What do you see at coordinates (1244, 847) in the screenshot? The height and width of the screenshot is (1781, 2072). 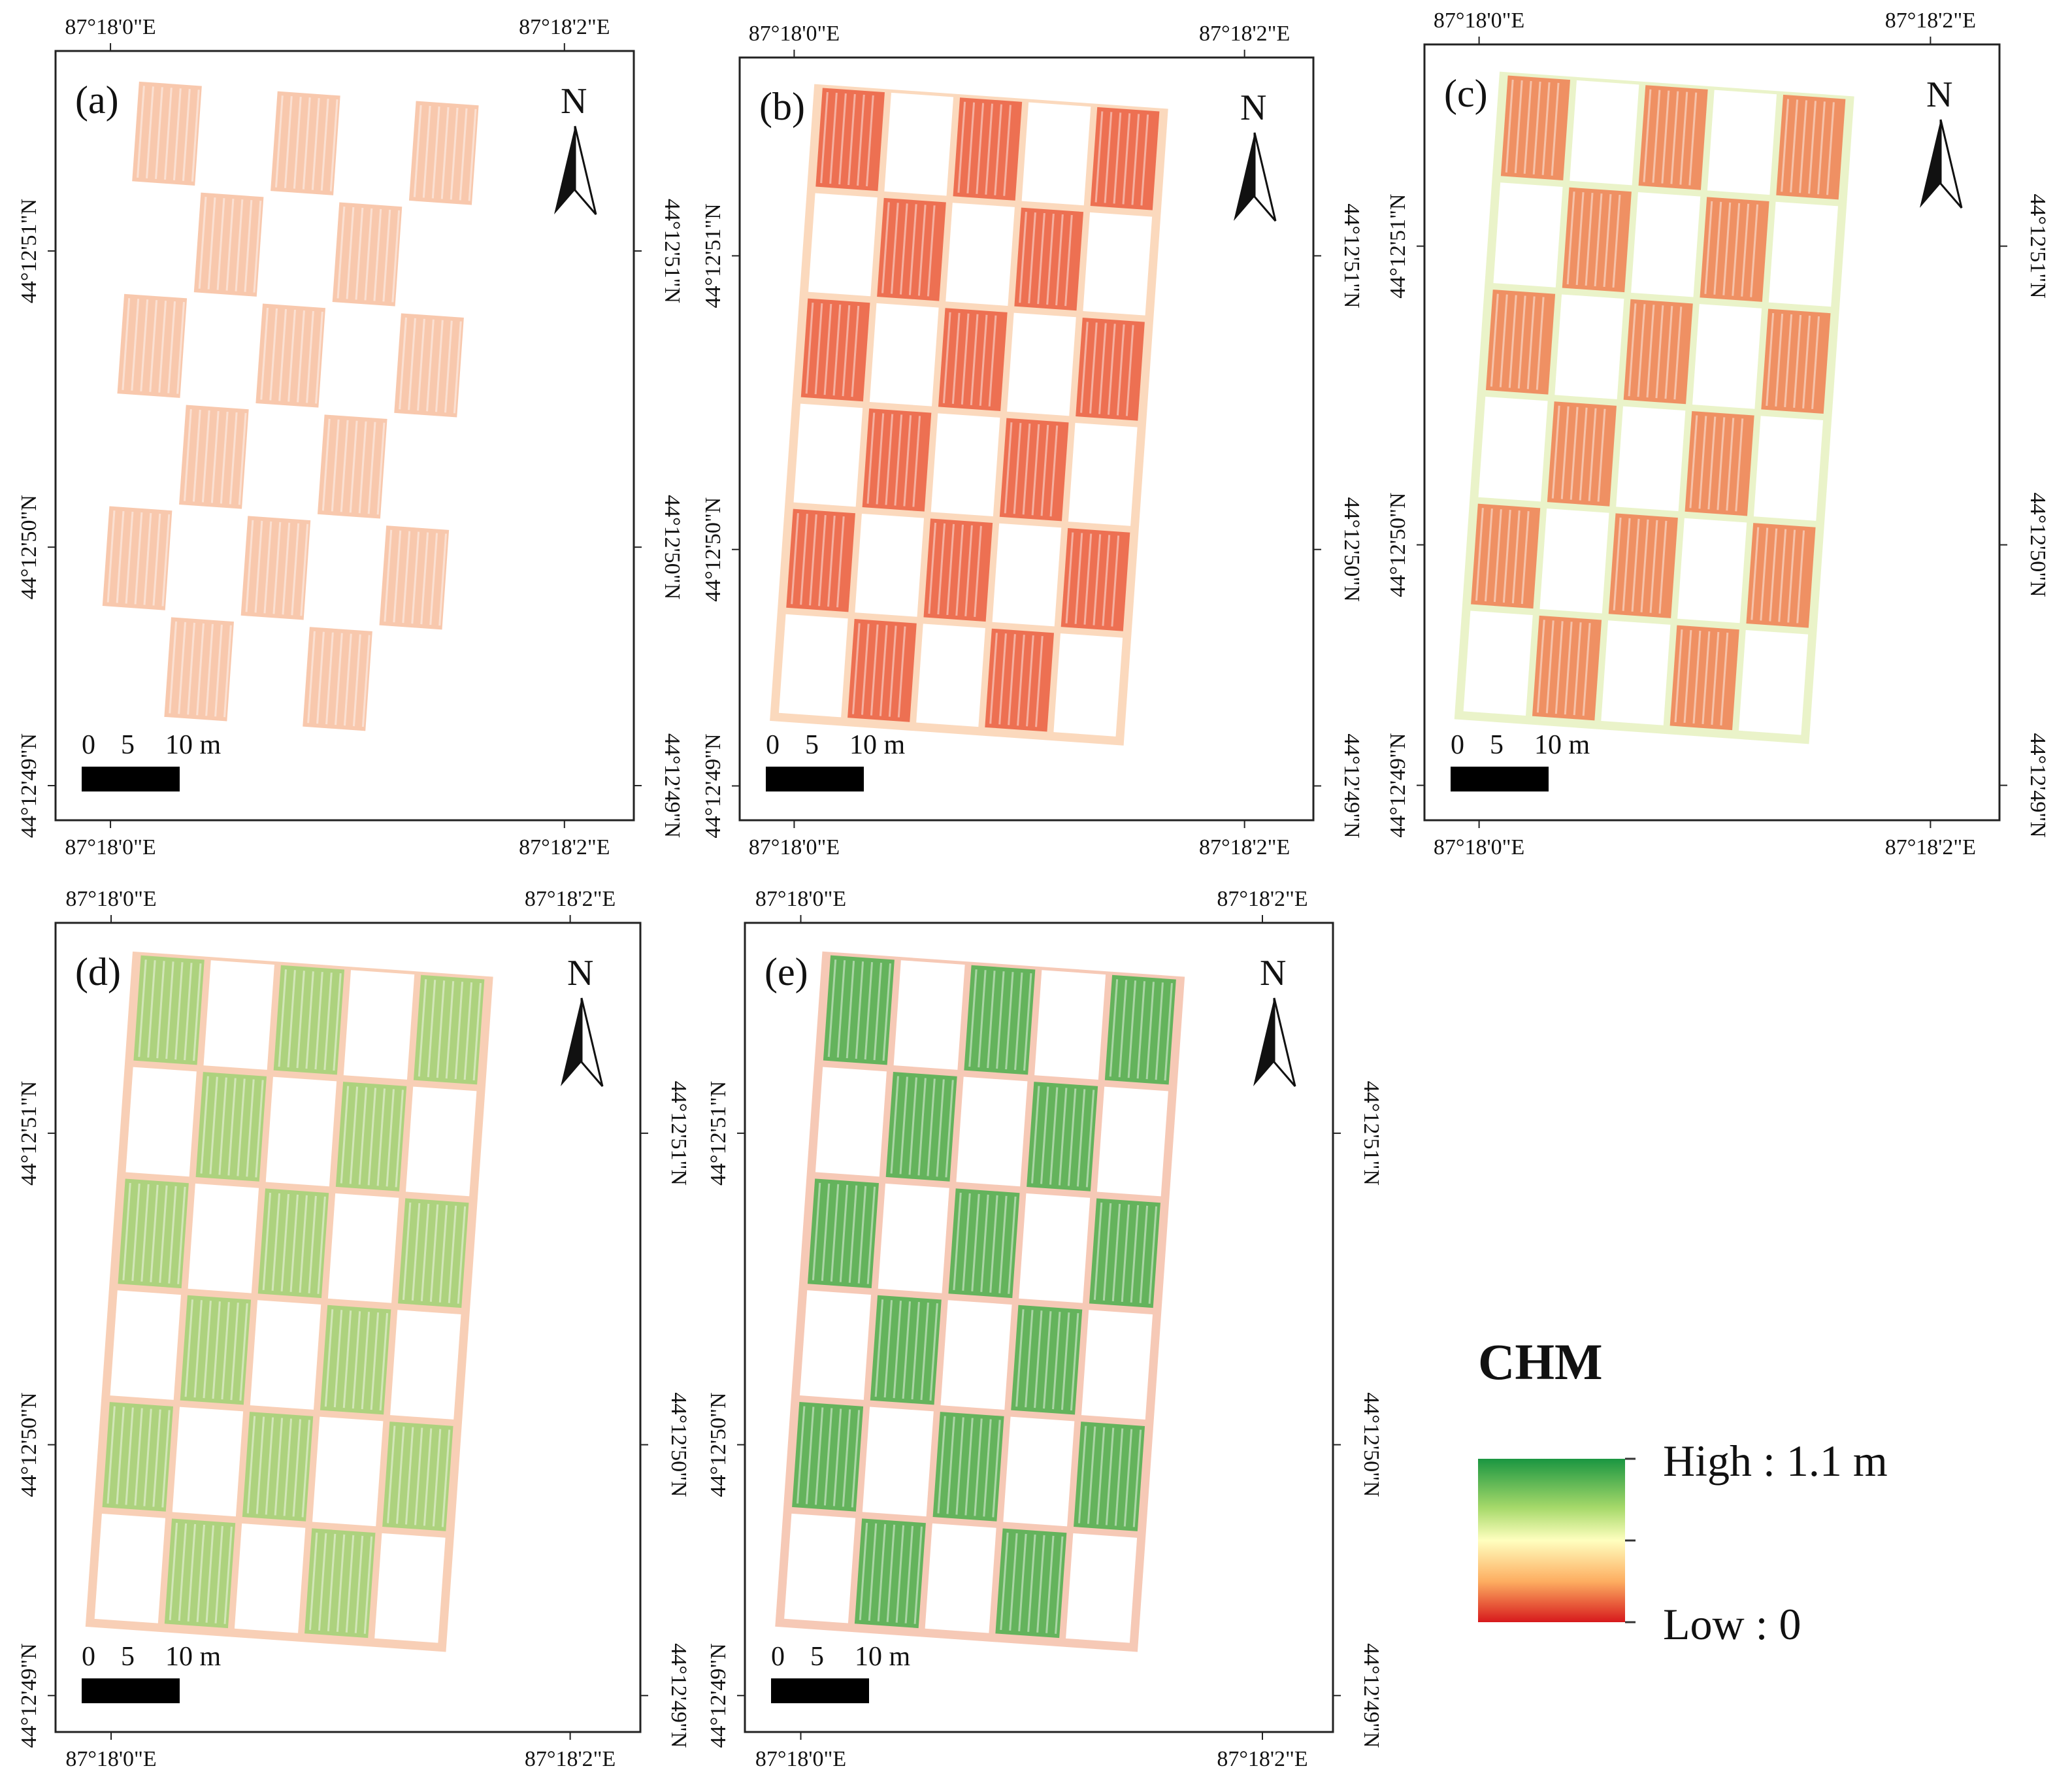 I see `lon-label-bottom: 87°18'2"E` at bounding box center [1244, 847].